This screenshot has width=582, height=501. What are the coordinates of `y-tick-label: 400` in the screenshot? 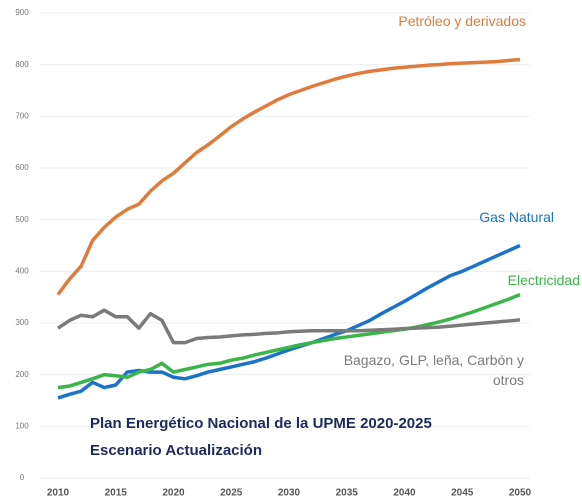 It's located at (22, 270).